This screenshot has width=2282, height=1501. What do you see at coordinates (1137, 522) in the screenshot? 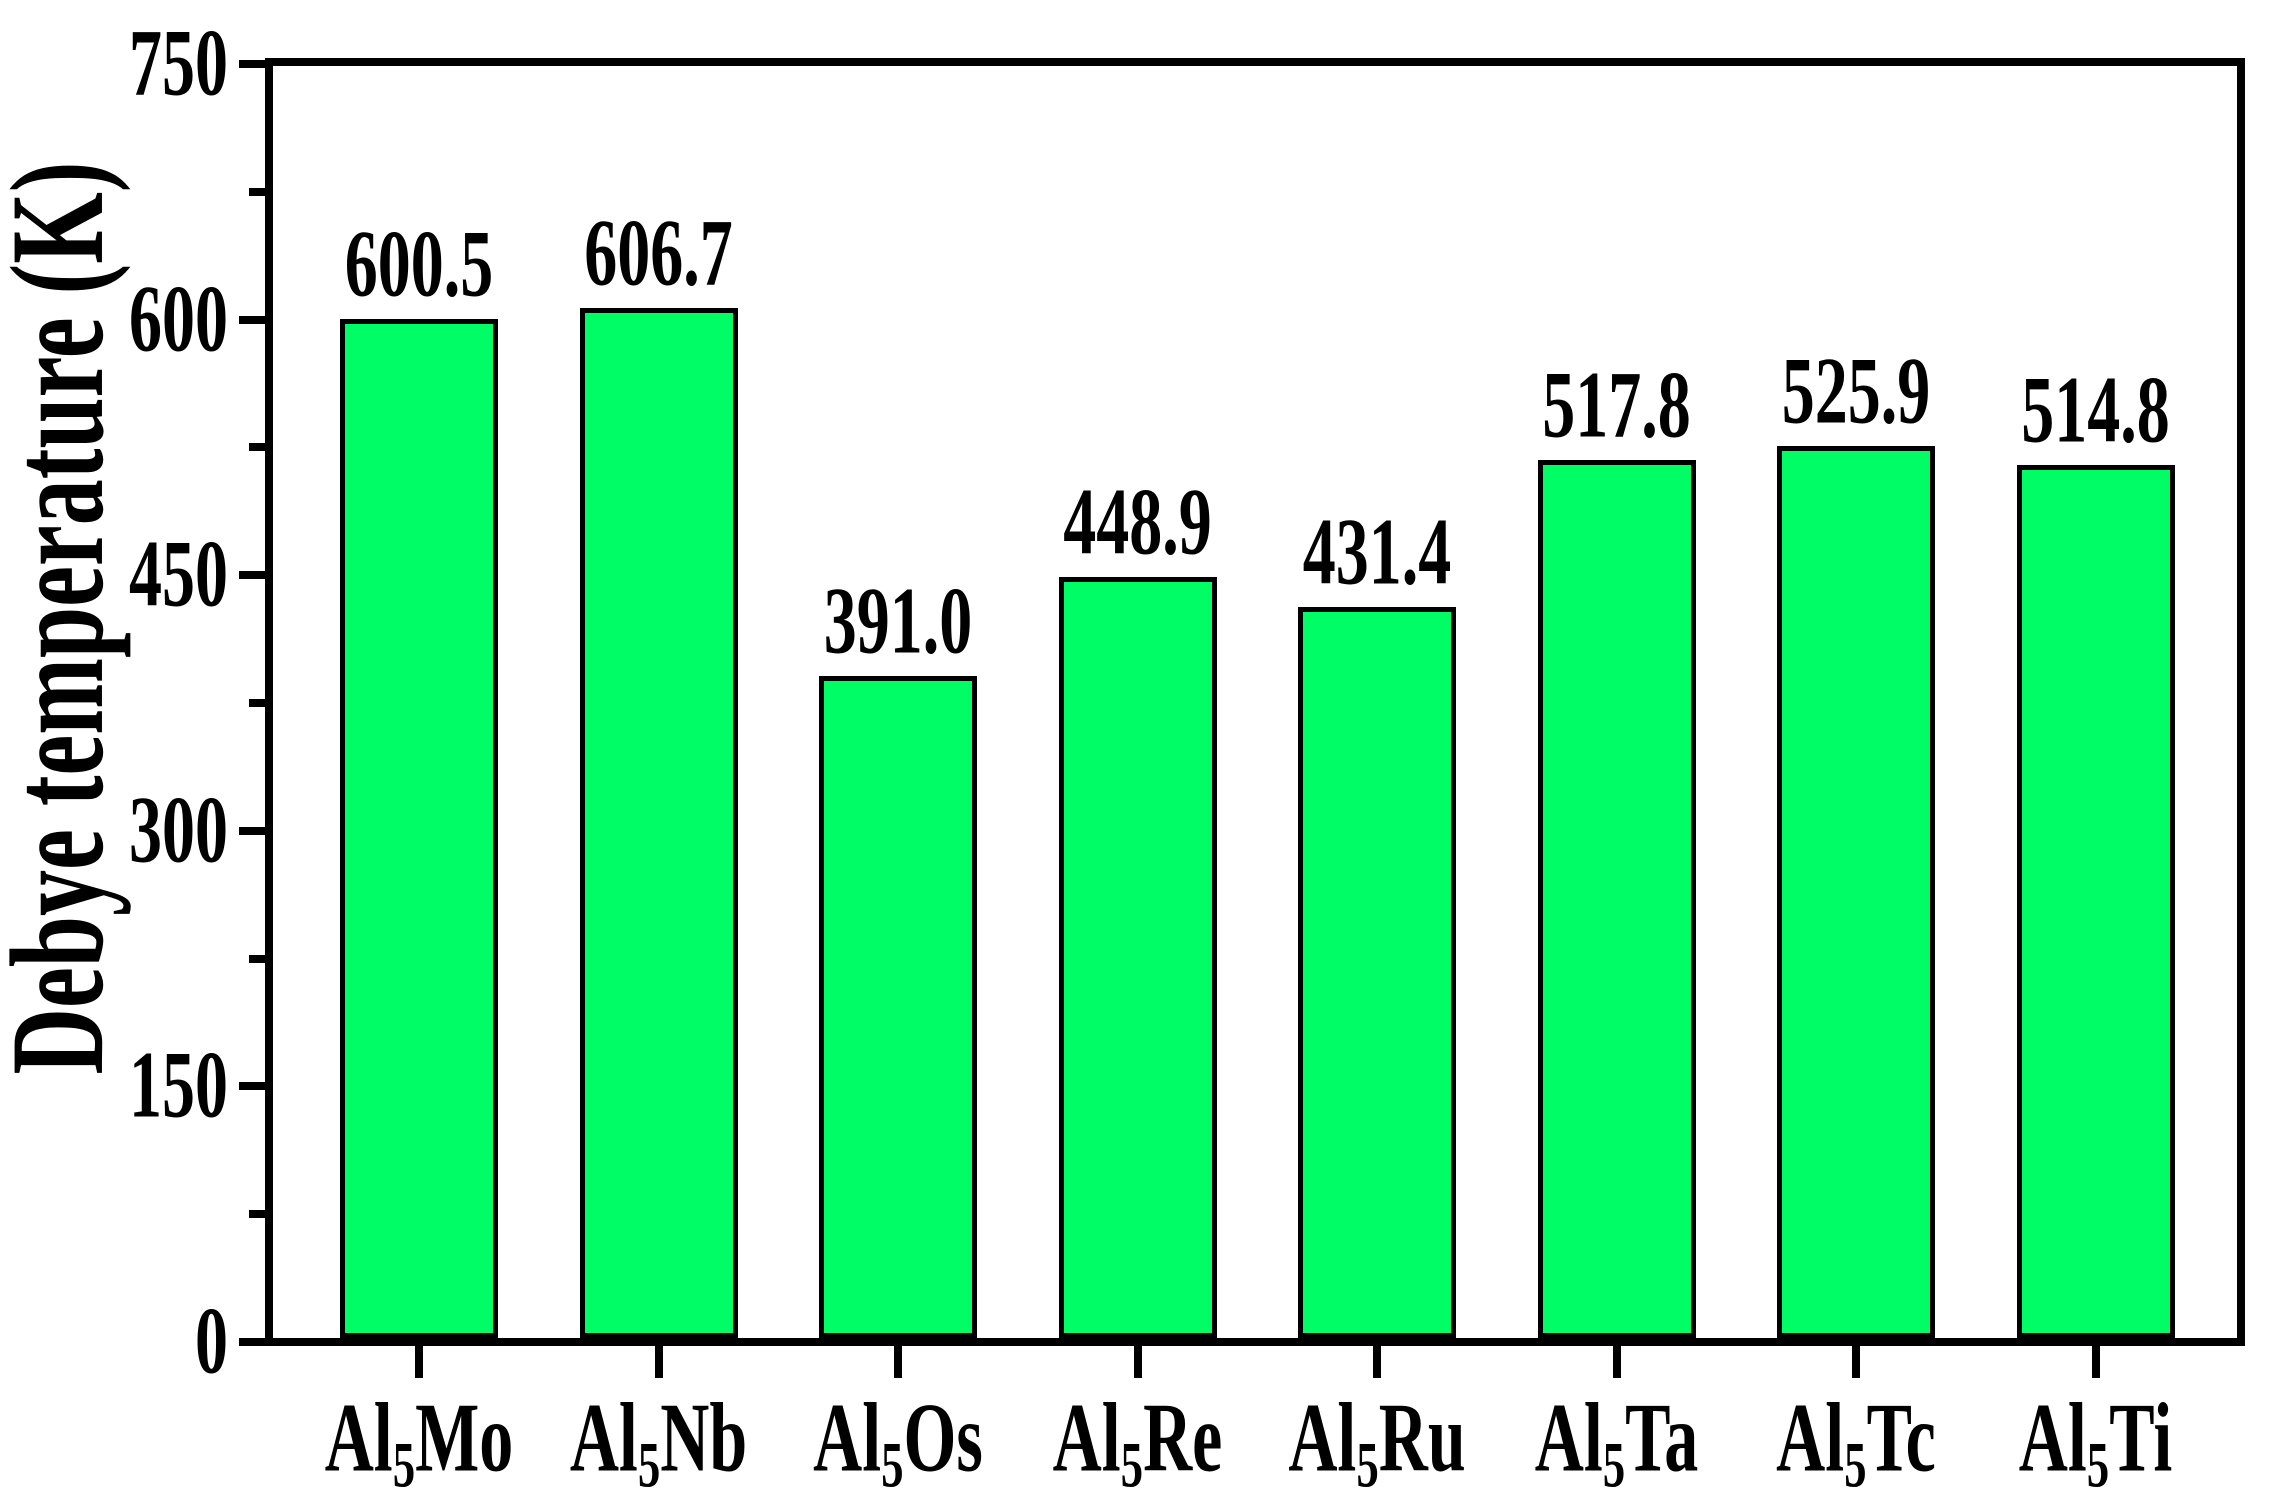
I see `bar-value-label: 448.9` at bounding box center [1137, 522].